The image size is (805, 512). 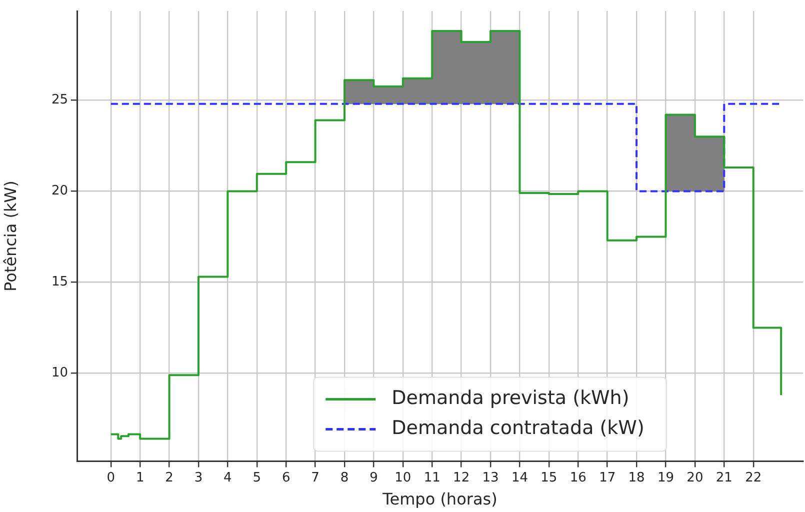 I want to click on x-tick-label: 6, so click(x=286, y=478).